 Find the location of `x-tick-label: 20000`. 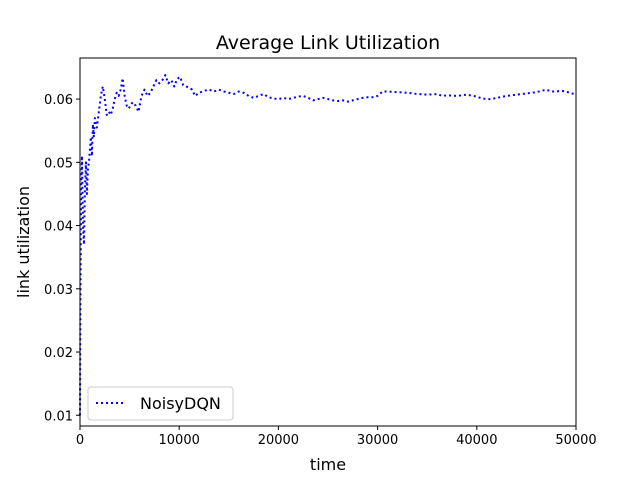

x-tick-label: 20000 is located at coordinates (278, 440).